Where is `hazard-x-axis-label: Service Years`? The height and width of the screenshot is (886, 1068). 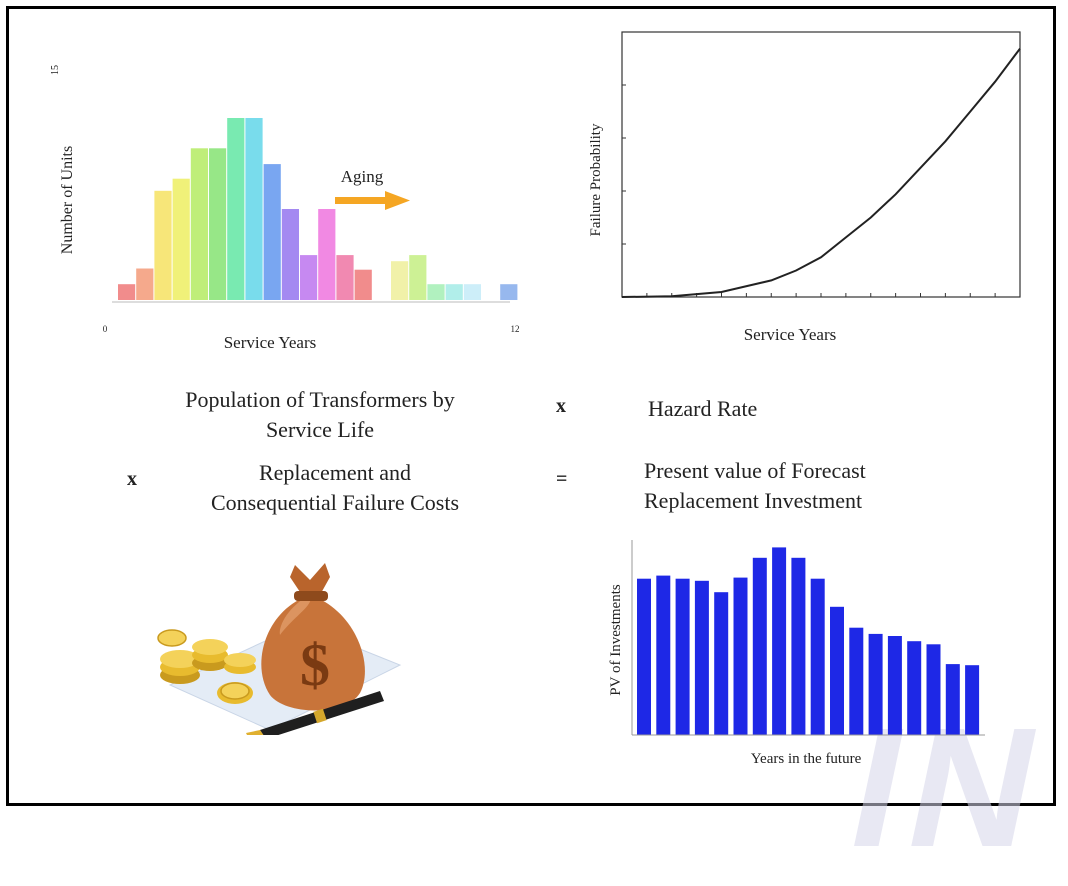 hazard-x-axis-label: Service Years is located at coordinates (790, 334).